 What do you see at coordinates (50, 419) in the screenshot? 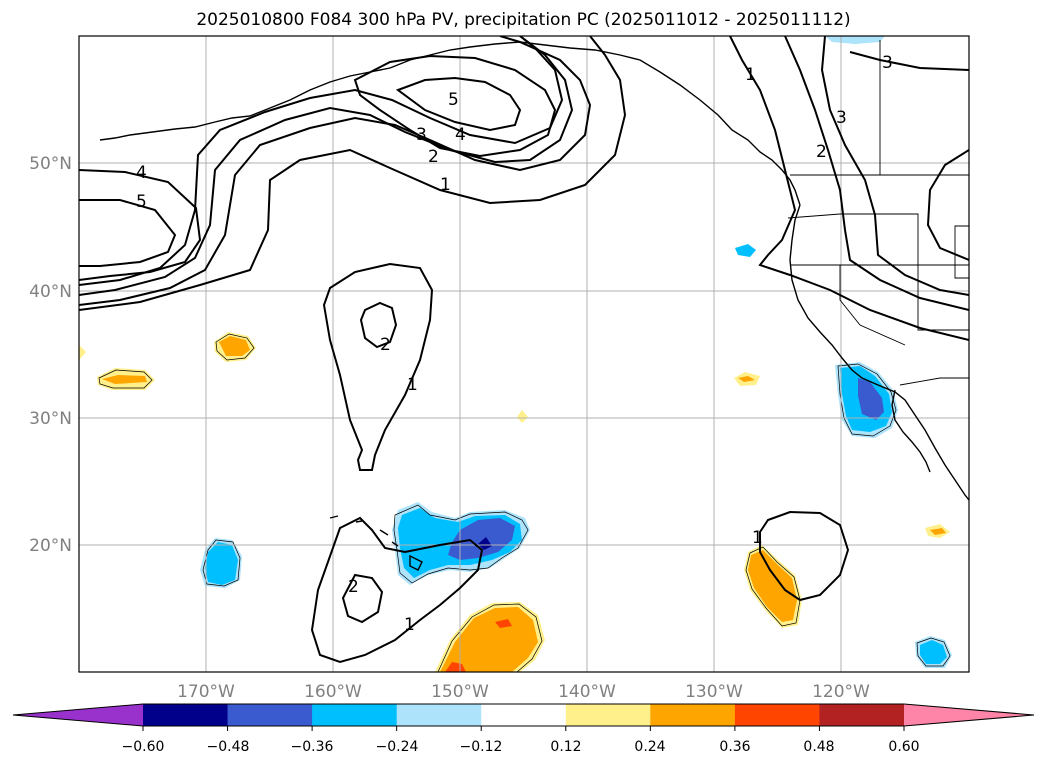
I see `lat-tick-label: 30°N` at bounding box center [50, 419].